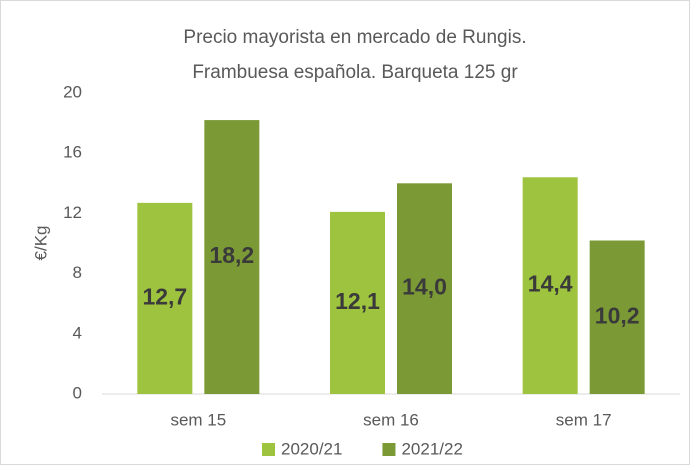 This screenshot has height=465, width=690. What do you see at coordinates (198, 419) in the screenshot?
I see `x-tick-label: sem 15` at bounding box center [198, 419].